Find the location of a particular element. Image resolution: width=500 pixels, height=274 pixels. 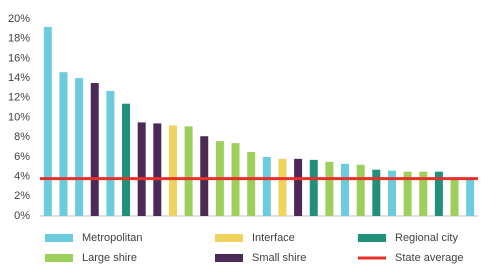

y-tick-label: 18% is located at coordinates (19, 39).